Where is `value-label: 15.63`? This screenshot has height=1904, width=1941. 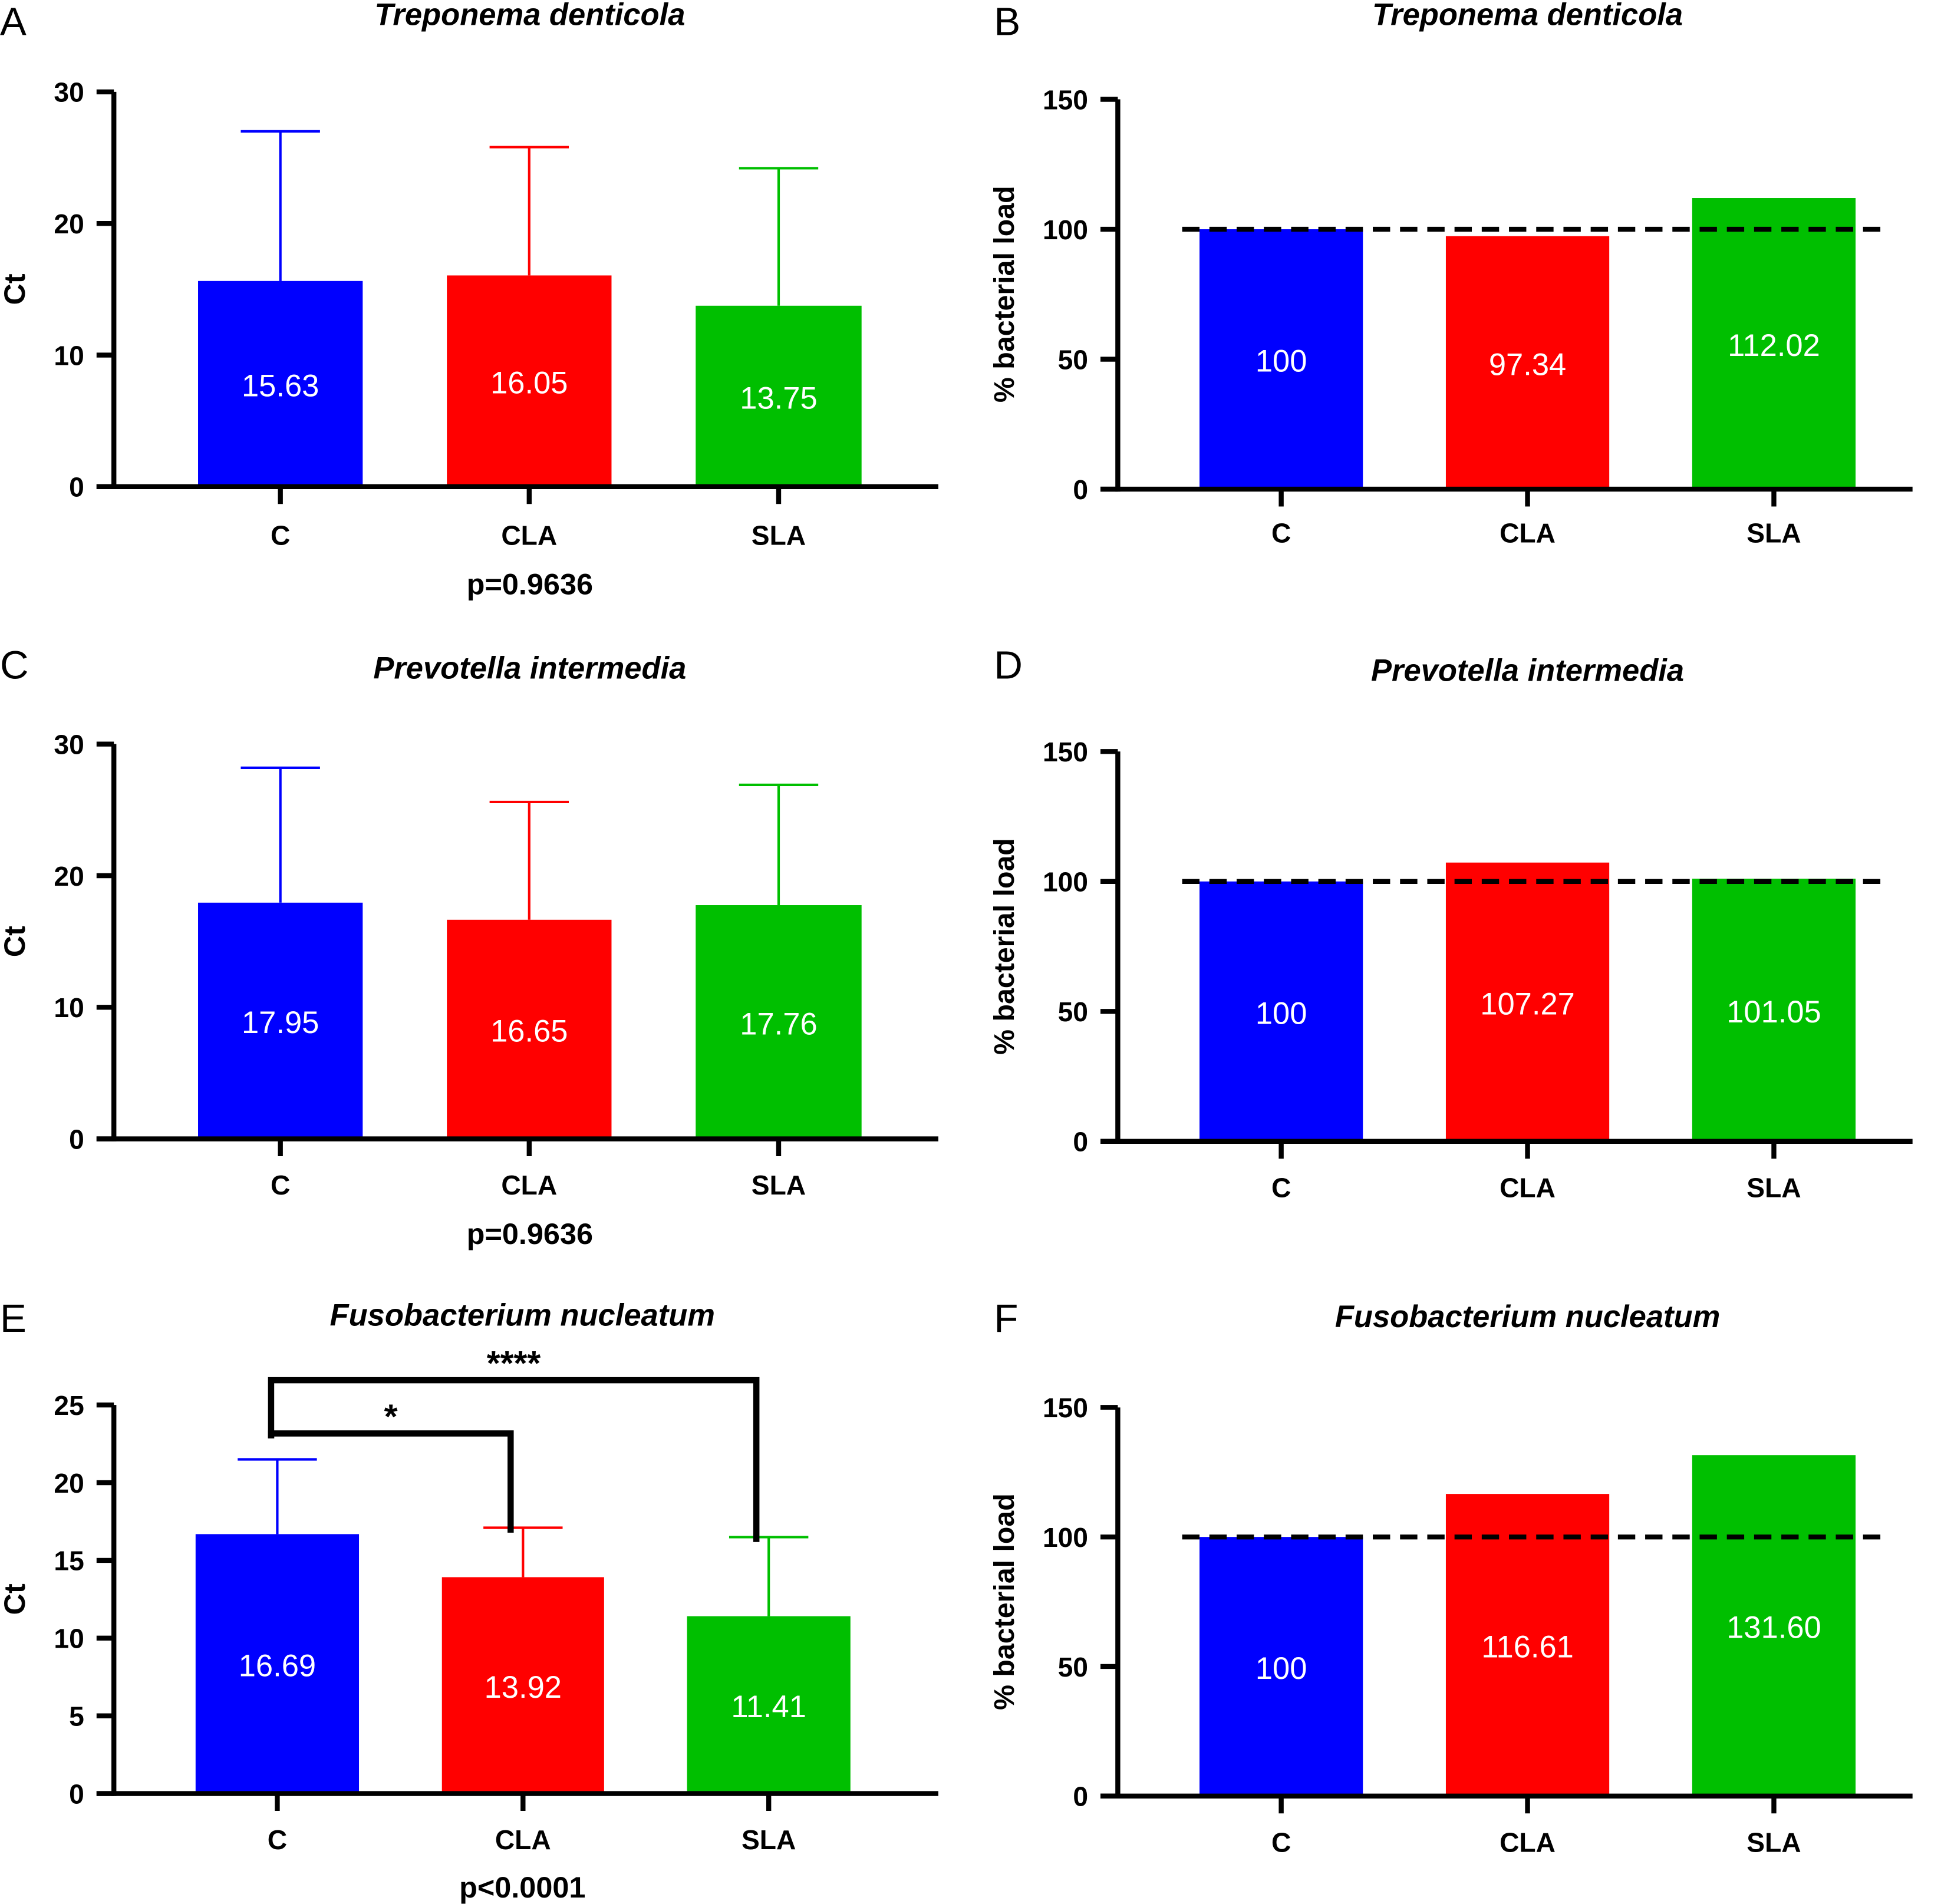
value-label: 15.63 is located at coordinates (280, 385).